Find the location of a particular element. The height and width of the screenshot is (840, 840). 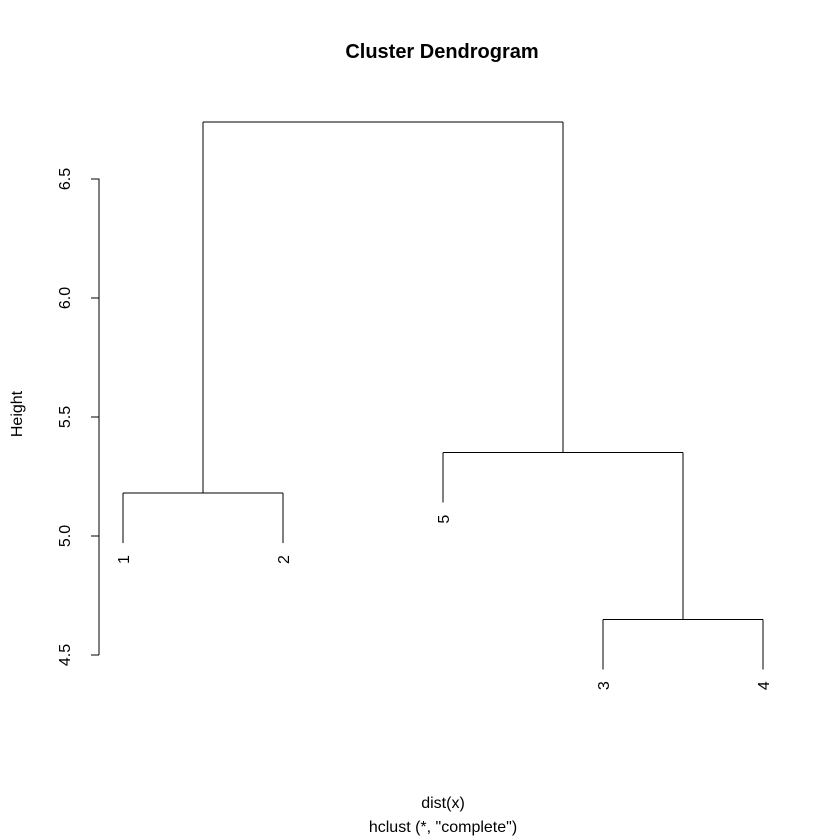

chart-title: Cluster Dendrogram is located at coordinates (441, 52).